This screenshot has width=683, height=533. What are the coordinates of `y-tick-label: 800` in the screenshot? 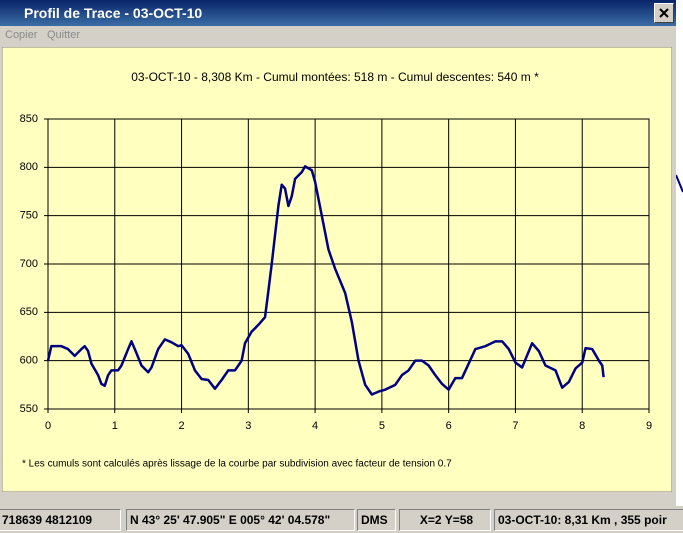 It's located at (29, 167).